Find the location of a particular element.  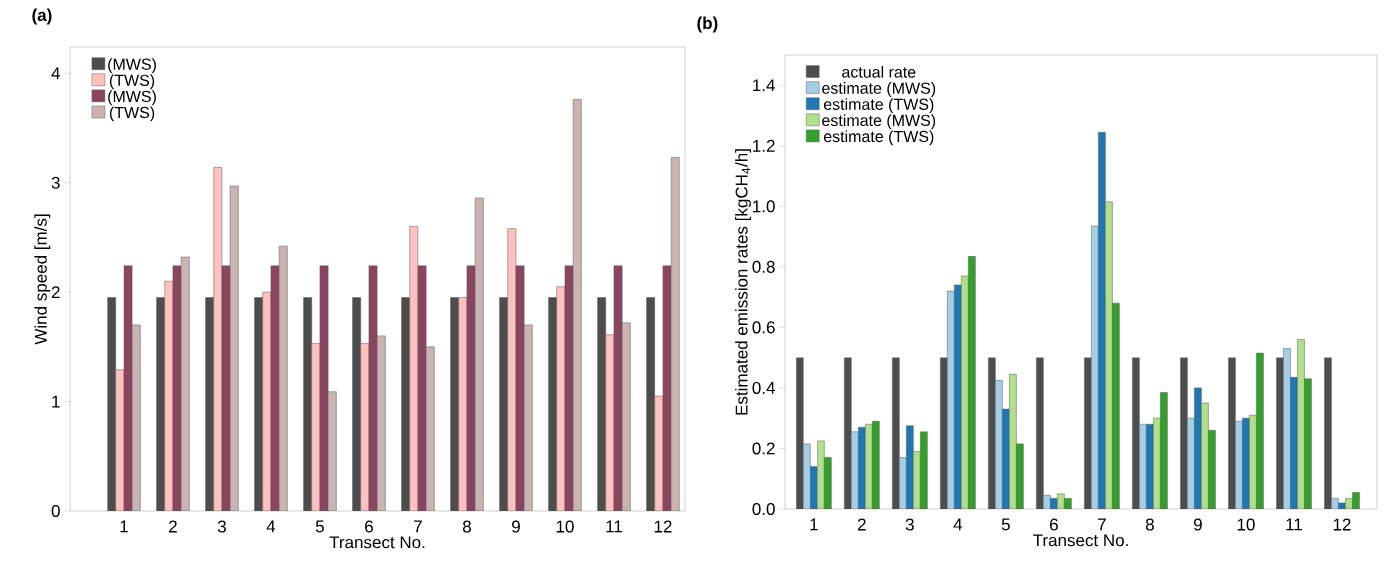

y-tick-label: 2 is located at coordinates (55, 292).